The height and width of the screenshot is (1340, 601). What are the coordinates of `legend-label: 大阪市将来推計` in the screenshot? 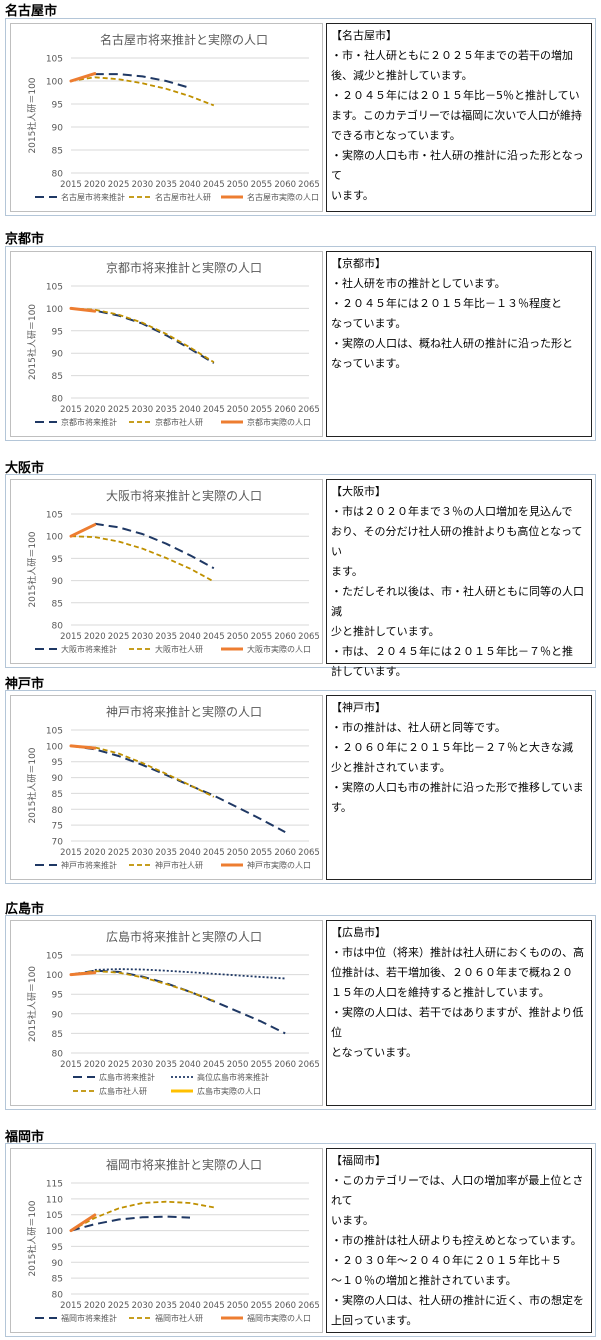 It's located at (89, 649).